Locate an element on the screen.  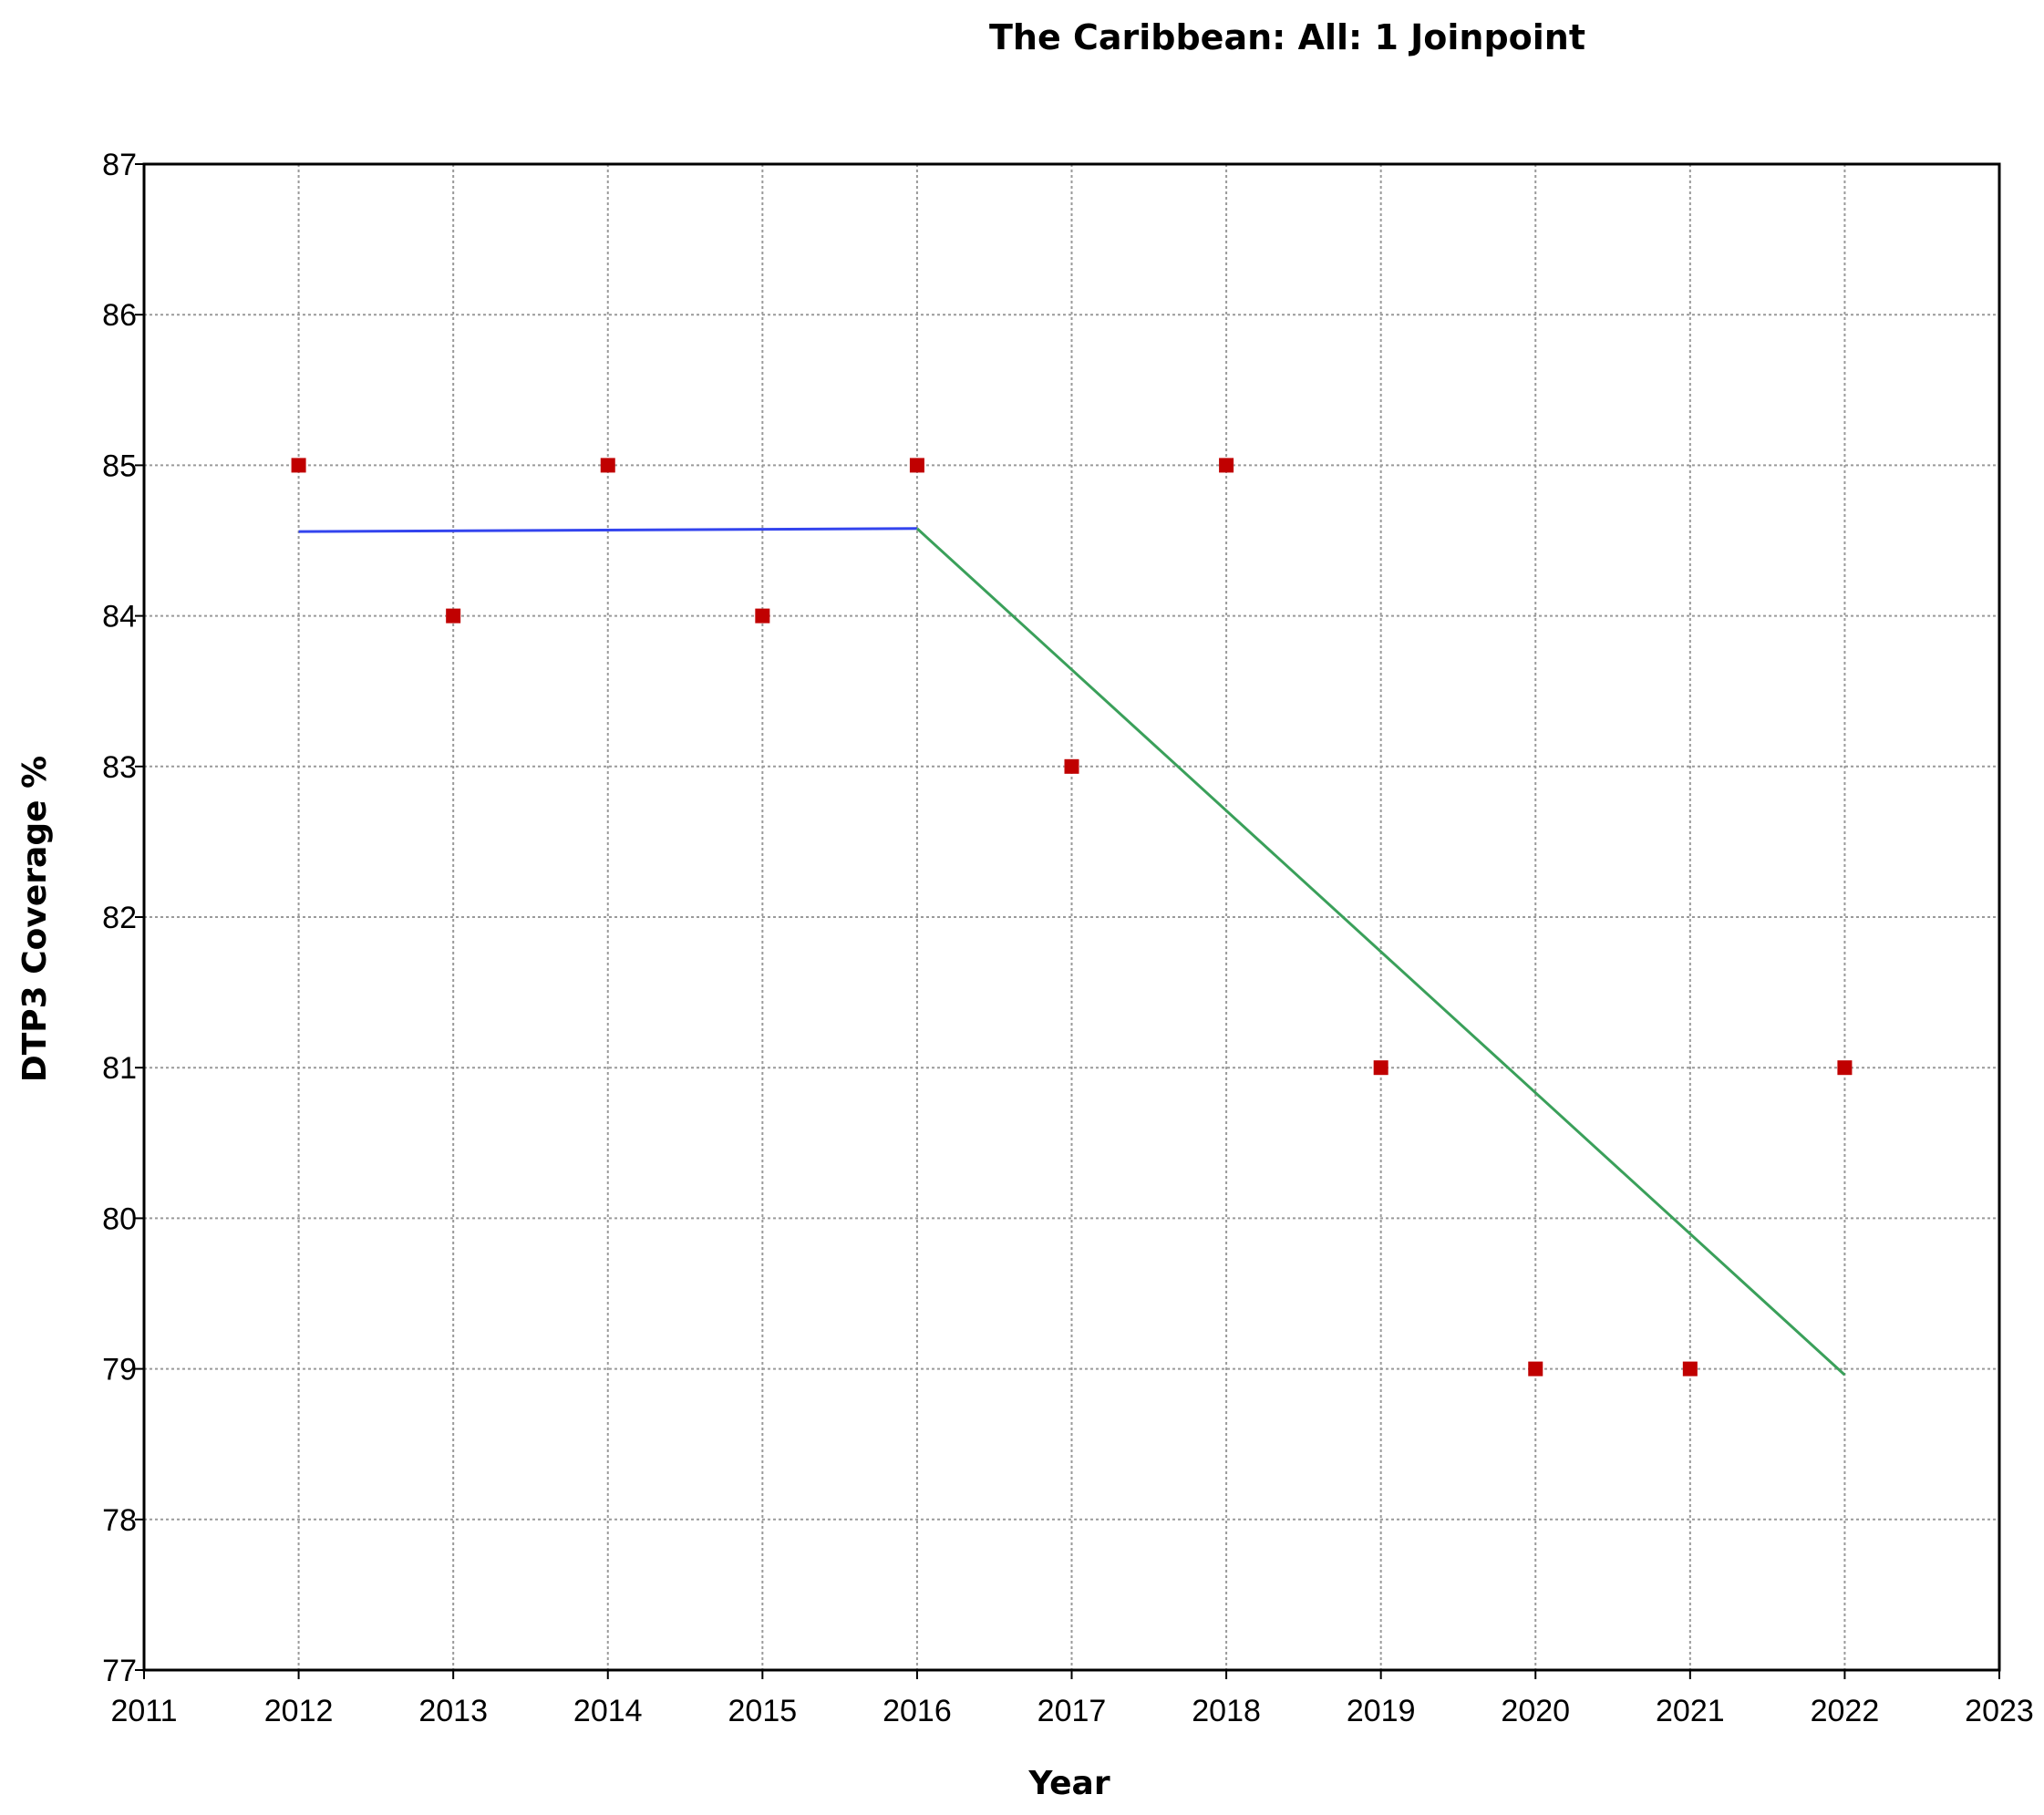
y-tick-label: 80 is located at coordinates (119, 1218).